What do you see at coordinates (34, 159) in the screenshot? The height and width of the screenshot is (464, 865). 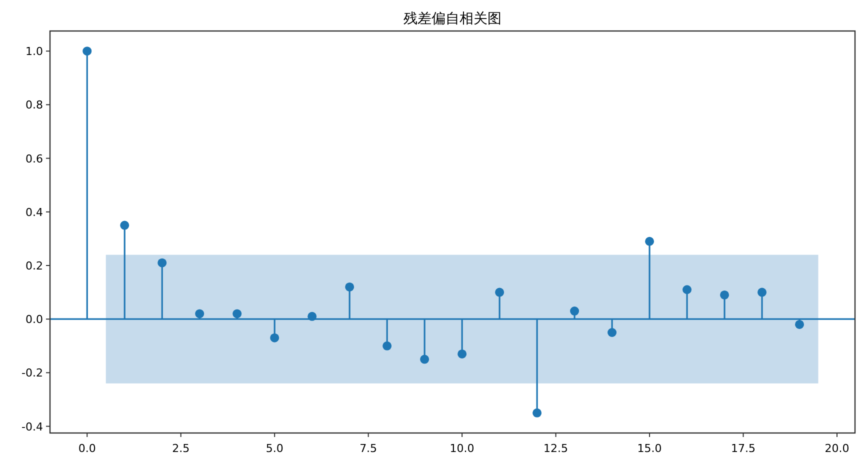 I see `y-tick-label: 0.6` at bounding box center [34, 159].